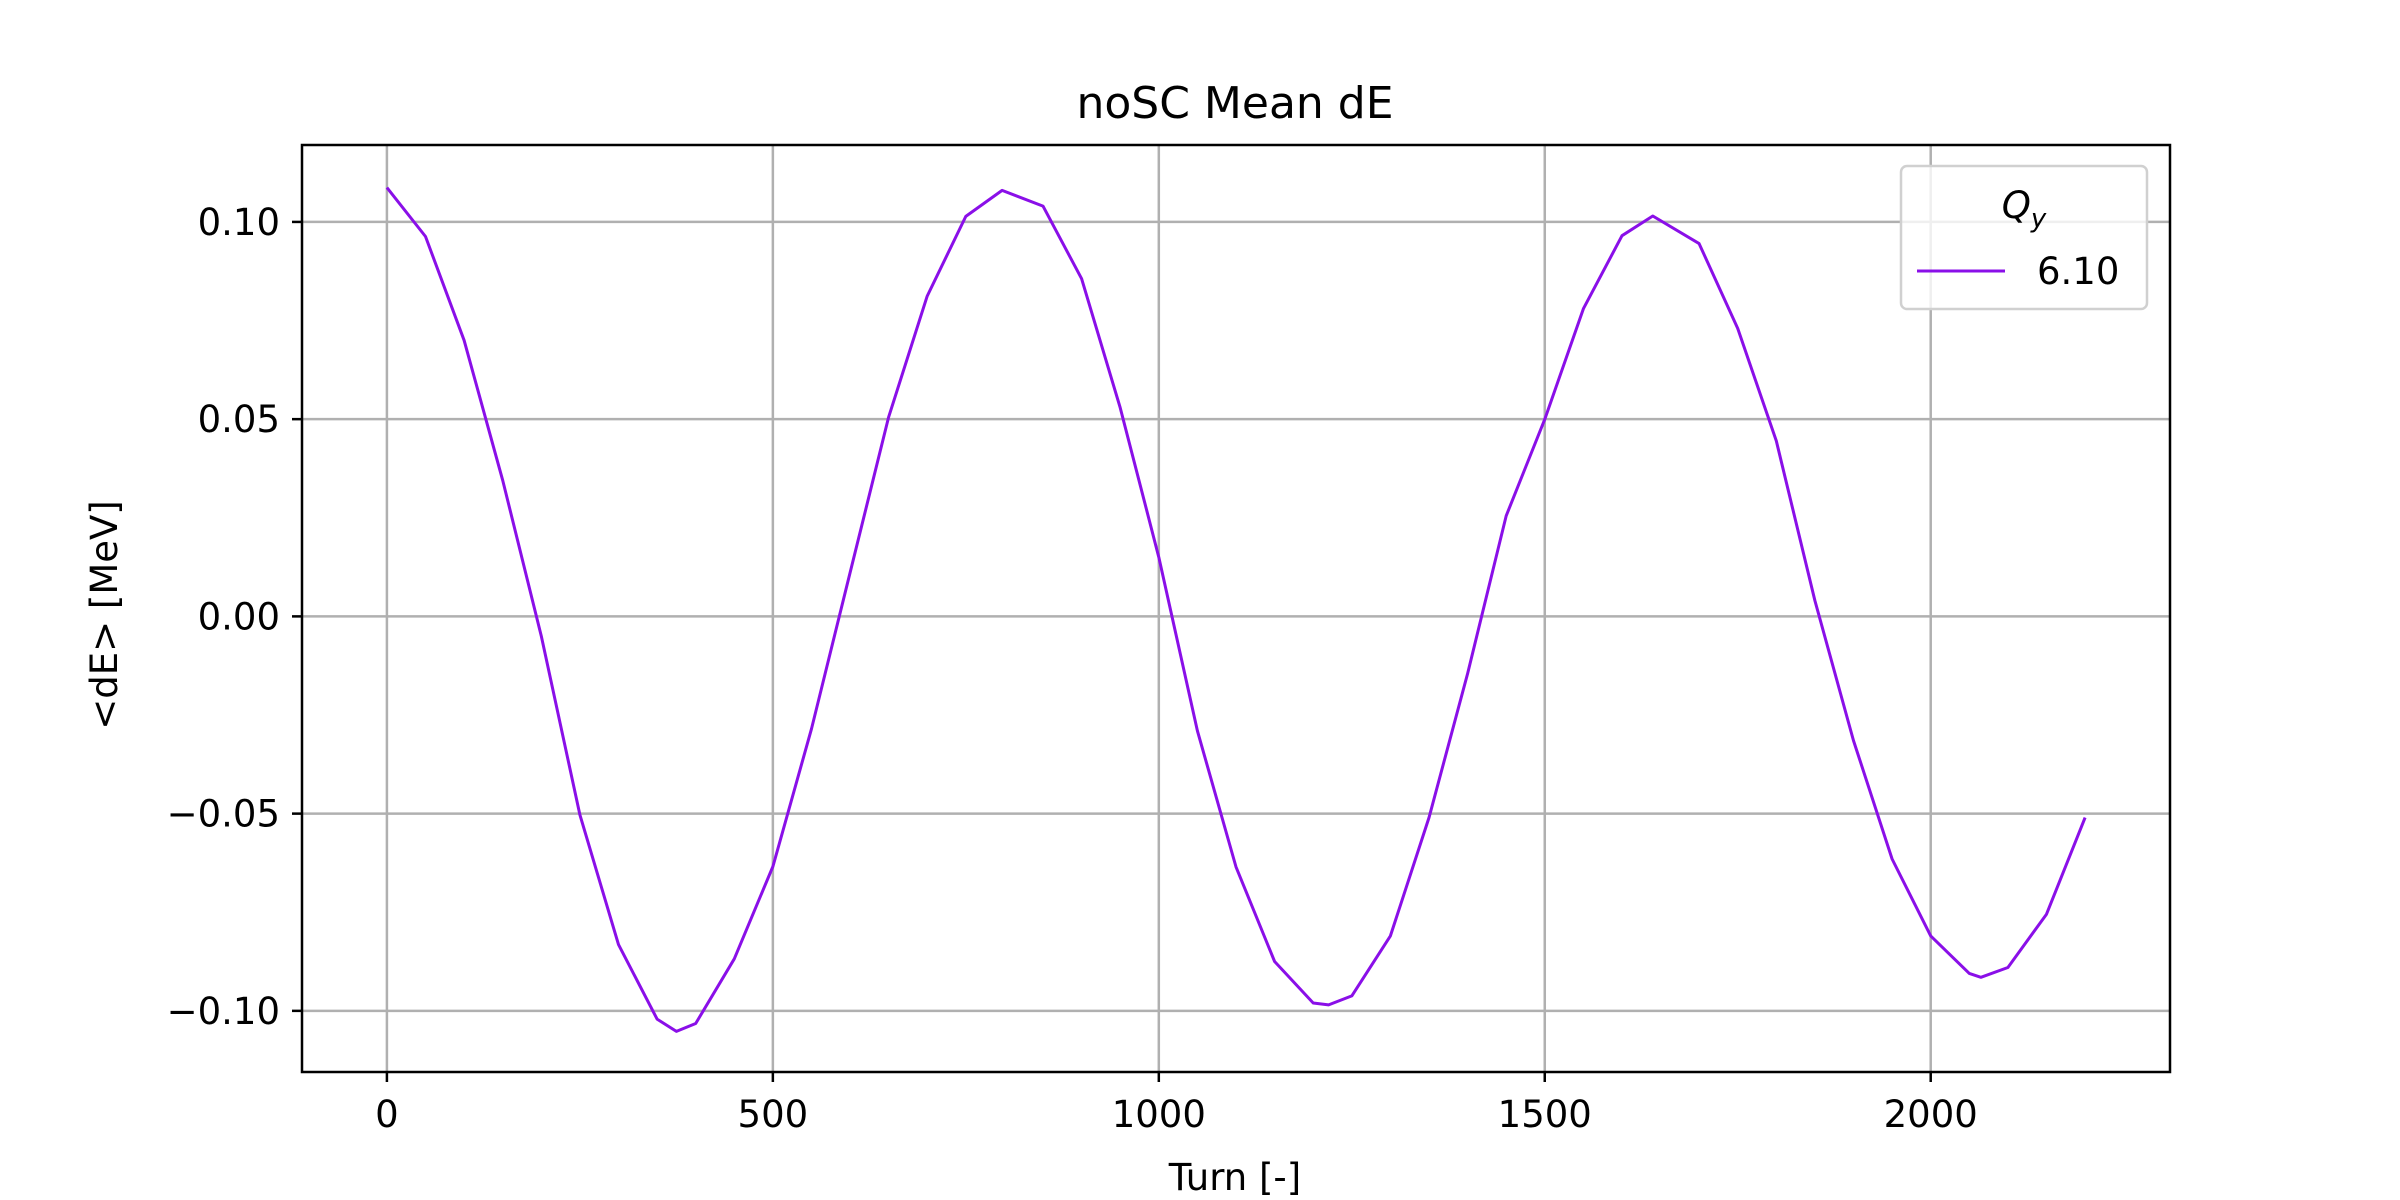 This screenshot has height=1200, width=2400. I want to click on y-axis-label: <dE> [MeV], so click(104, 615).